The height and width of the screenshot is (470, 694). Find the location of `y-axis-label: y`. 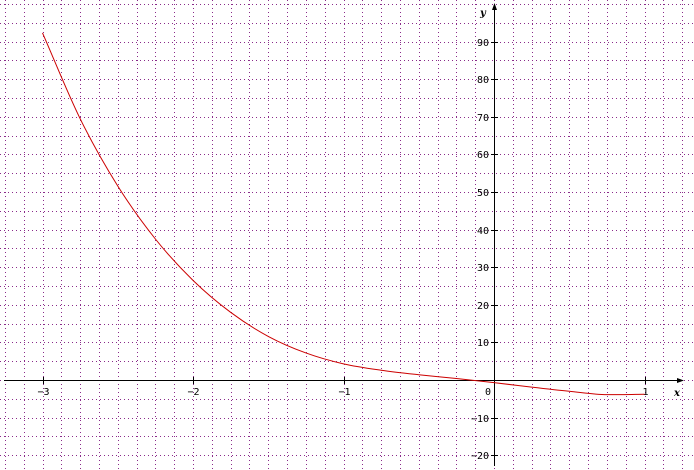

y-axis-label: y is located at coordinates (483, 13).